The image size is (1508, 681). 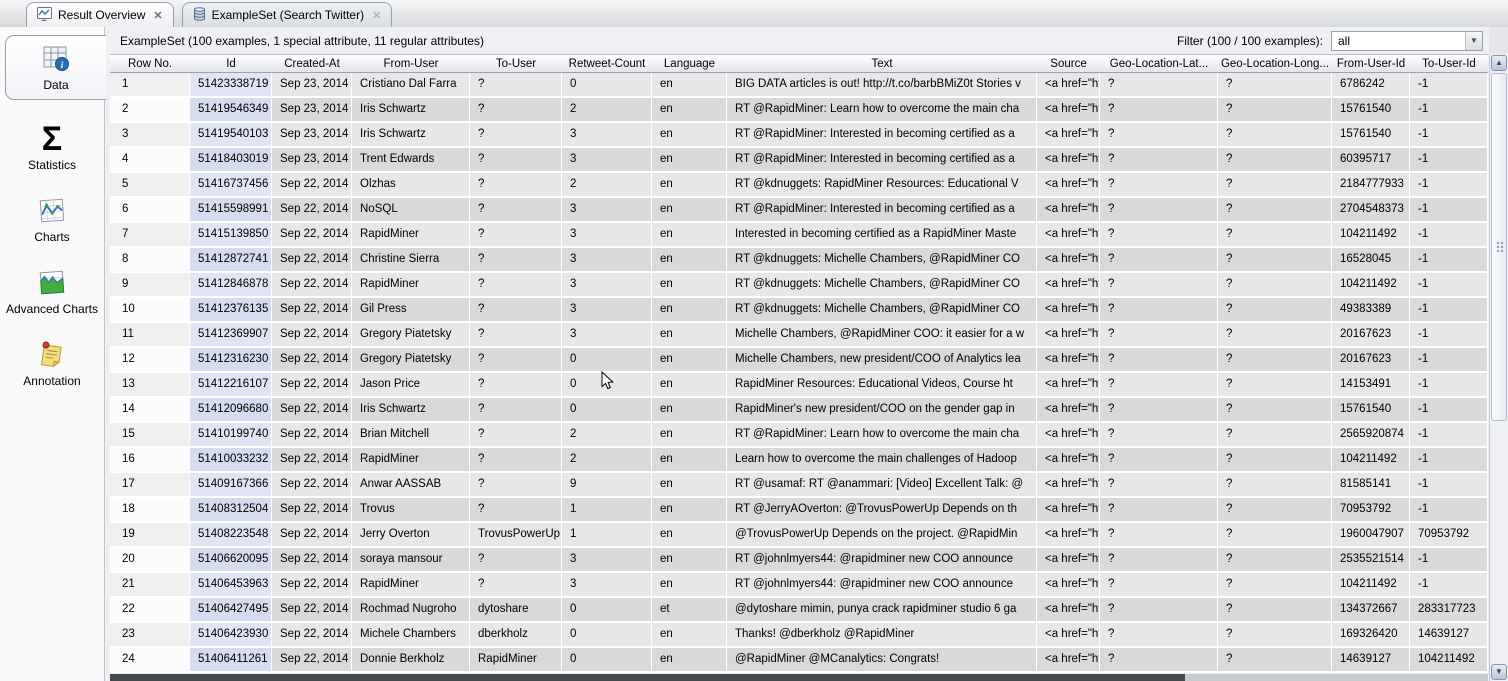 I want to click on table-cell: 15761540, so click(x=1371, y=110).